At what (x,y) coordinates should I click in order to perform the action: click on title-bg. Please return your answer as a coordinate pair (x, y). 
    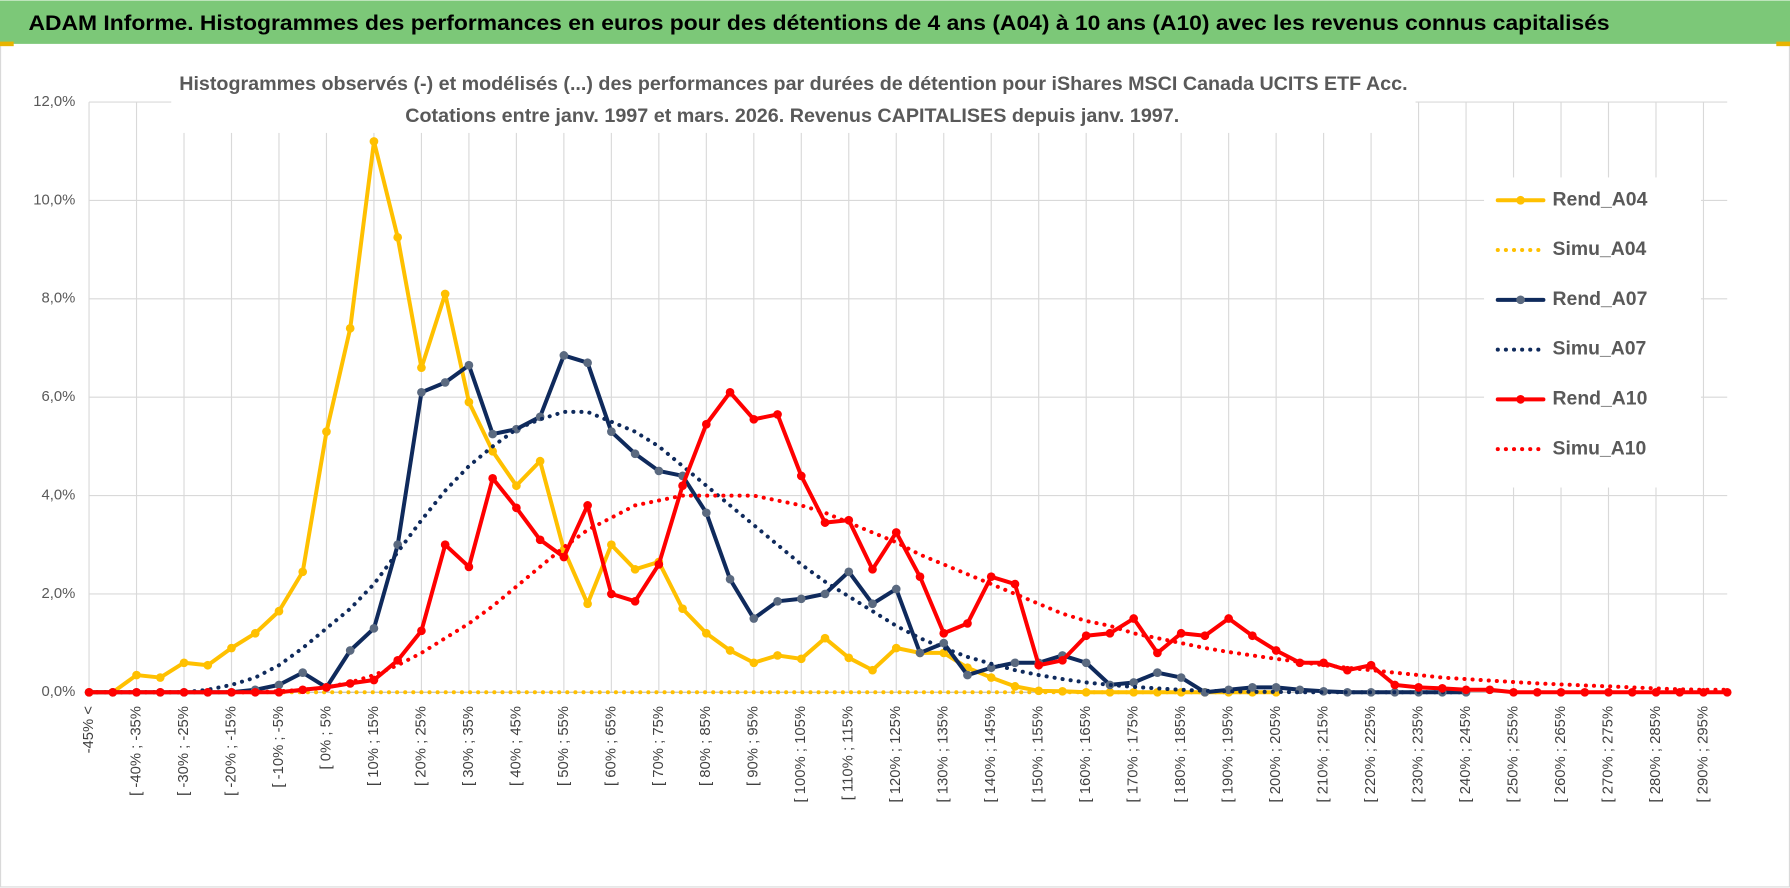
    Looking at the image, I should click on (793, 100).